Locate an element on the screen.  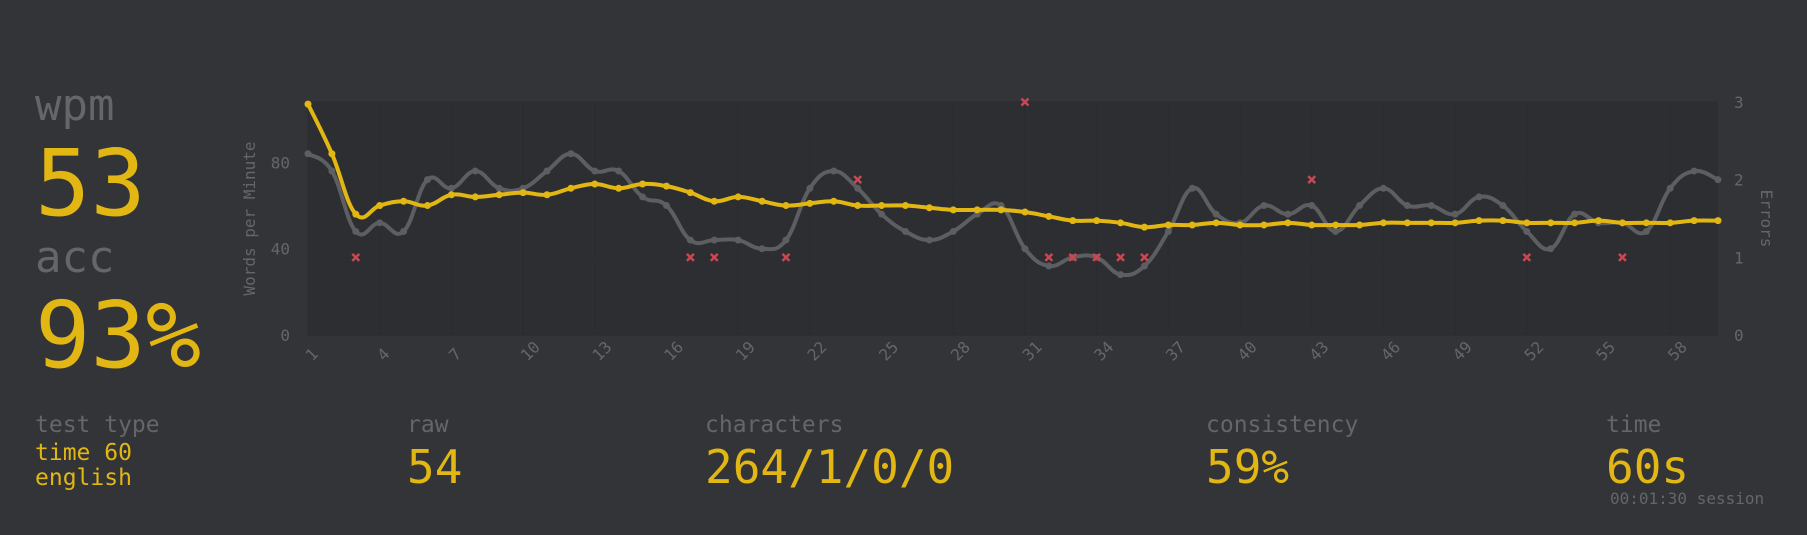
y2-tick-label: 3 is located at coordinates (1739, 102).